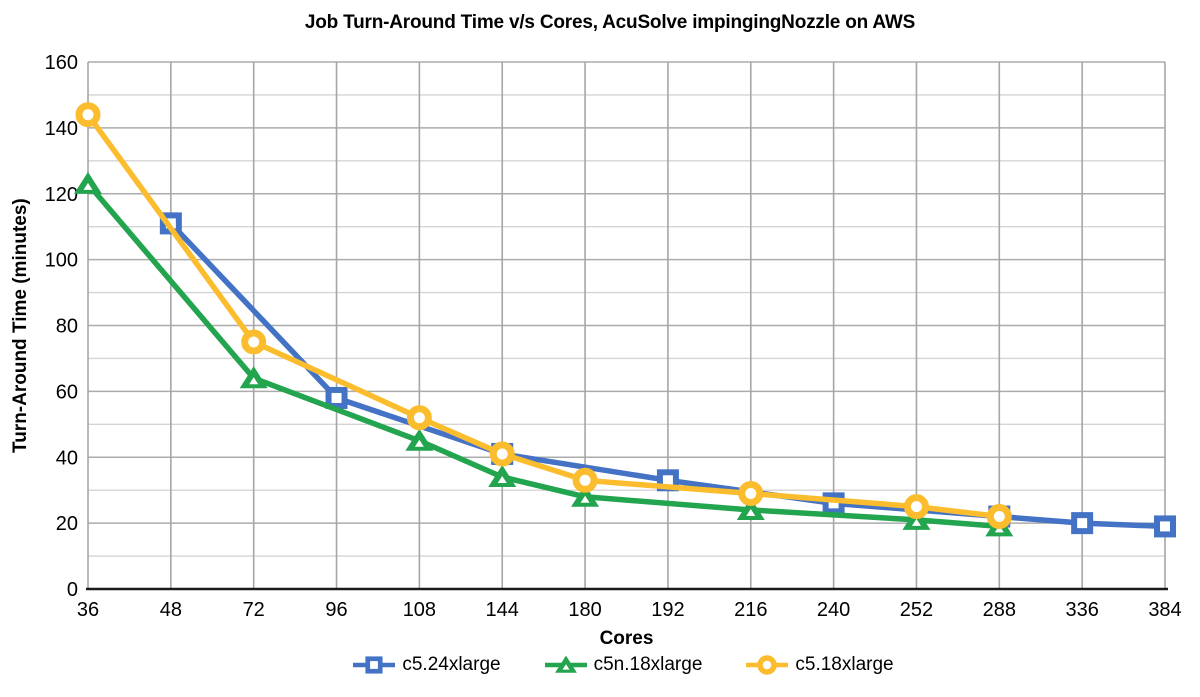  What do you see at coordinates (61, 195) in the screenshot?
I see `y-tick-label: 120` at bounding box center [61, 195].